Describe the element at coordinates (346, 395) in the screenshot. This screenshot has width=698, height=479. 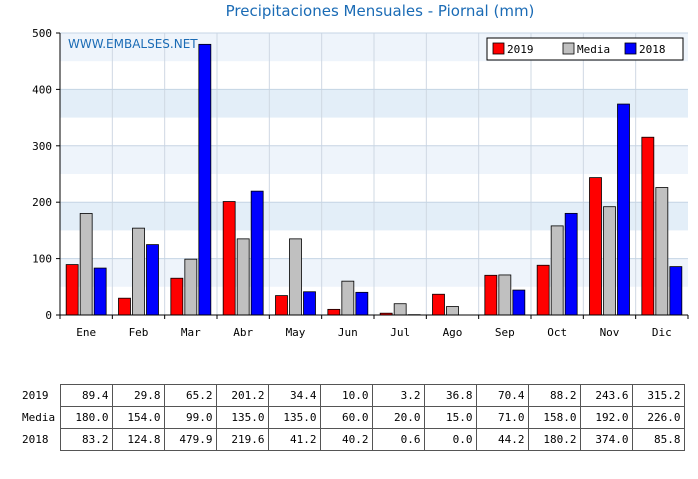
I see `table-cell: 10.0` at that location.